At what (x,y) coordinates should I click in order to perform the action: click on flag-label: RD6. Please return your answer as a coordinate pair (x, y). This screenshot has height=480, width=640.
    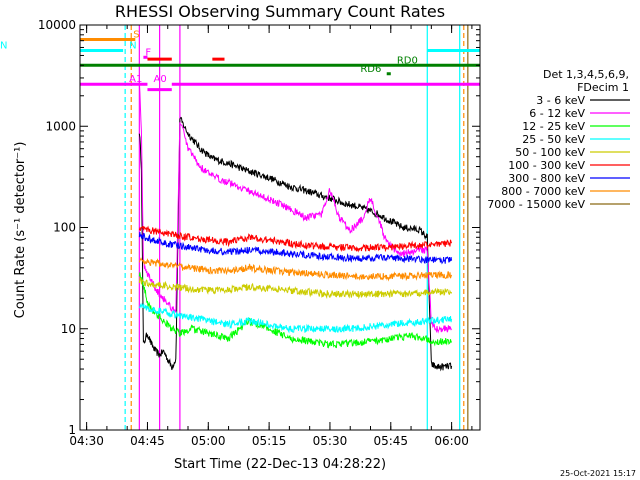
    Looking at the image, I should click on (370, 69).